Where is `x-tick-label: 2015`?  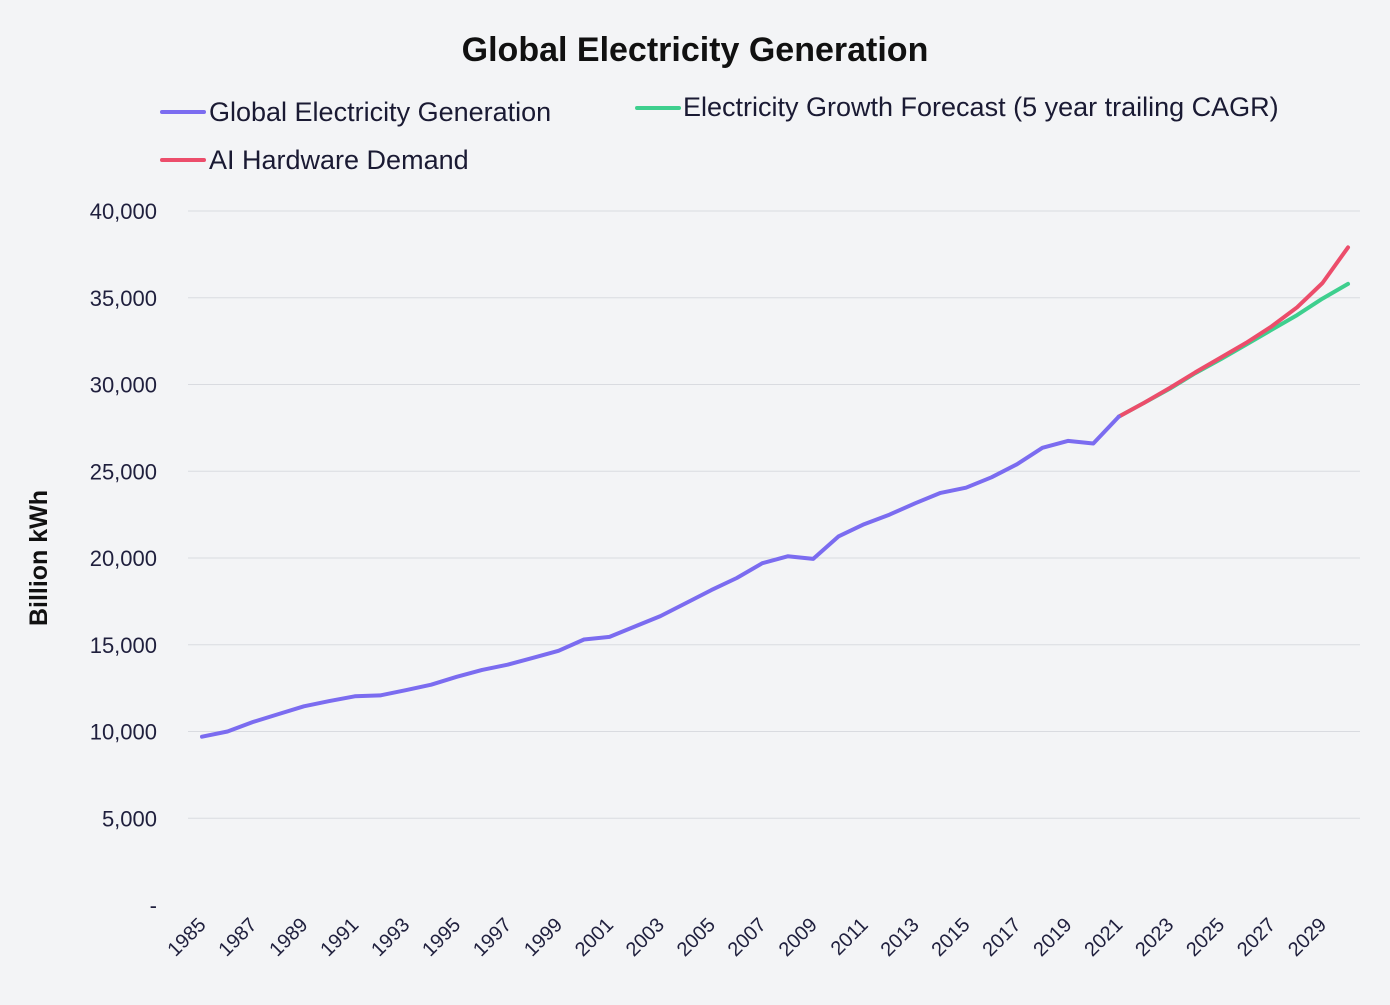
x-tick-label: 2015 is located at coordinates (951, 937).